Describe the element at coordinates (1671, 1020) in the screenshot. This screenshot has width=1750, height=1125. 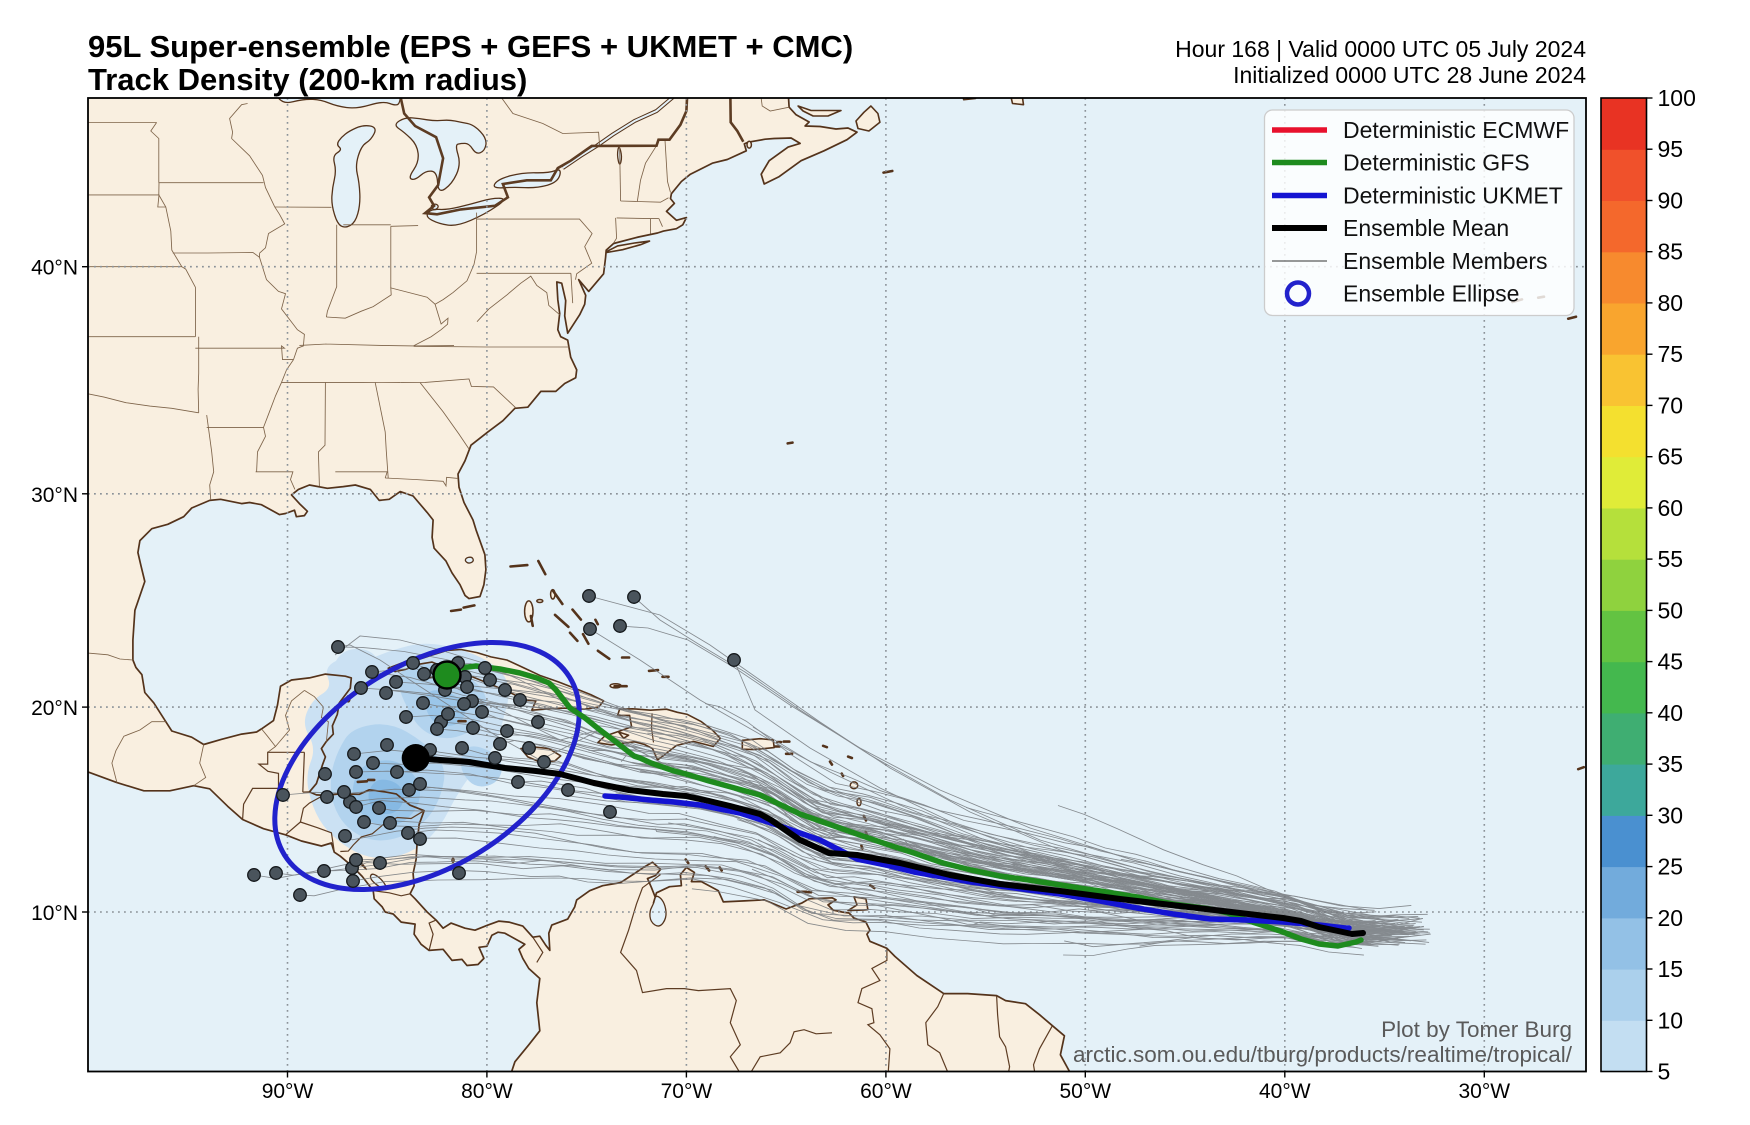
I see `svg-text: 10` at that location.